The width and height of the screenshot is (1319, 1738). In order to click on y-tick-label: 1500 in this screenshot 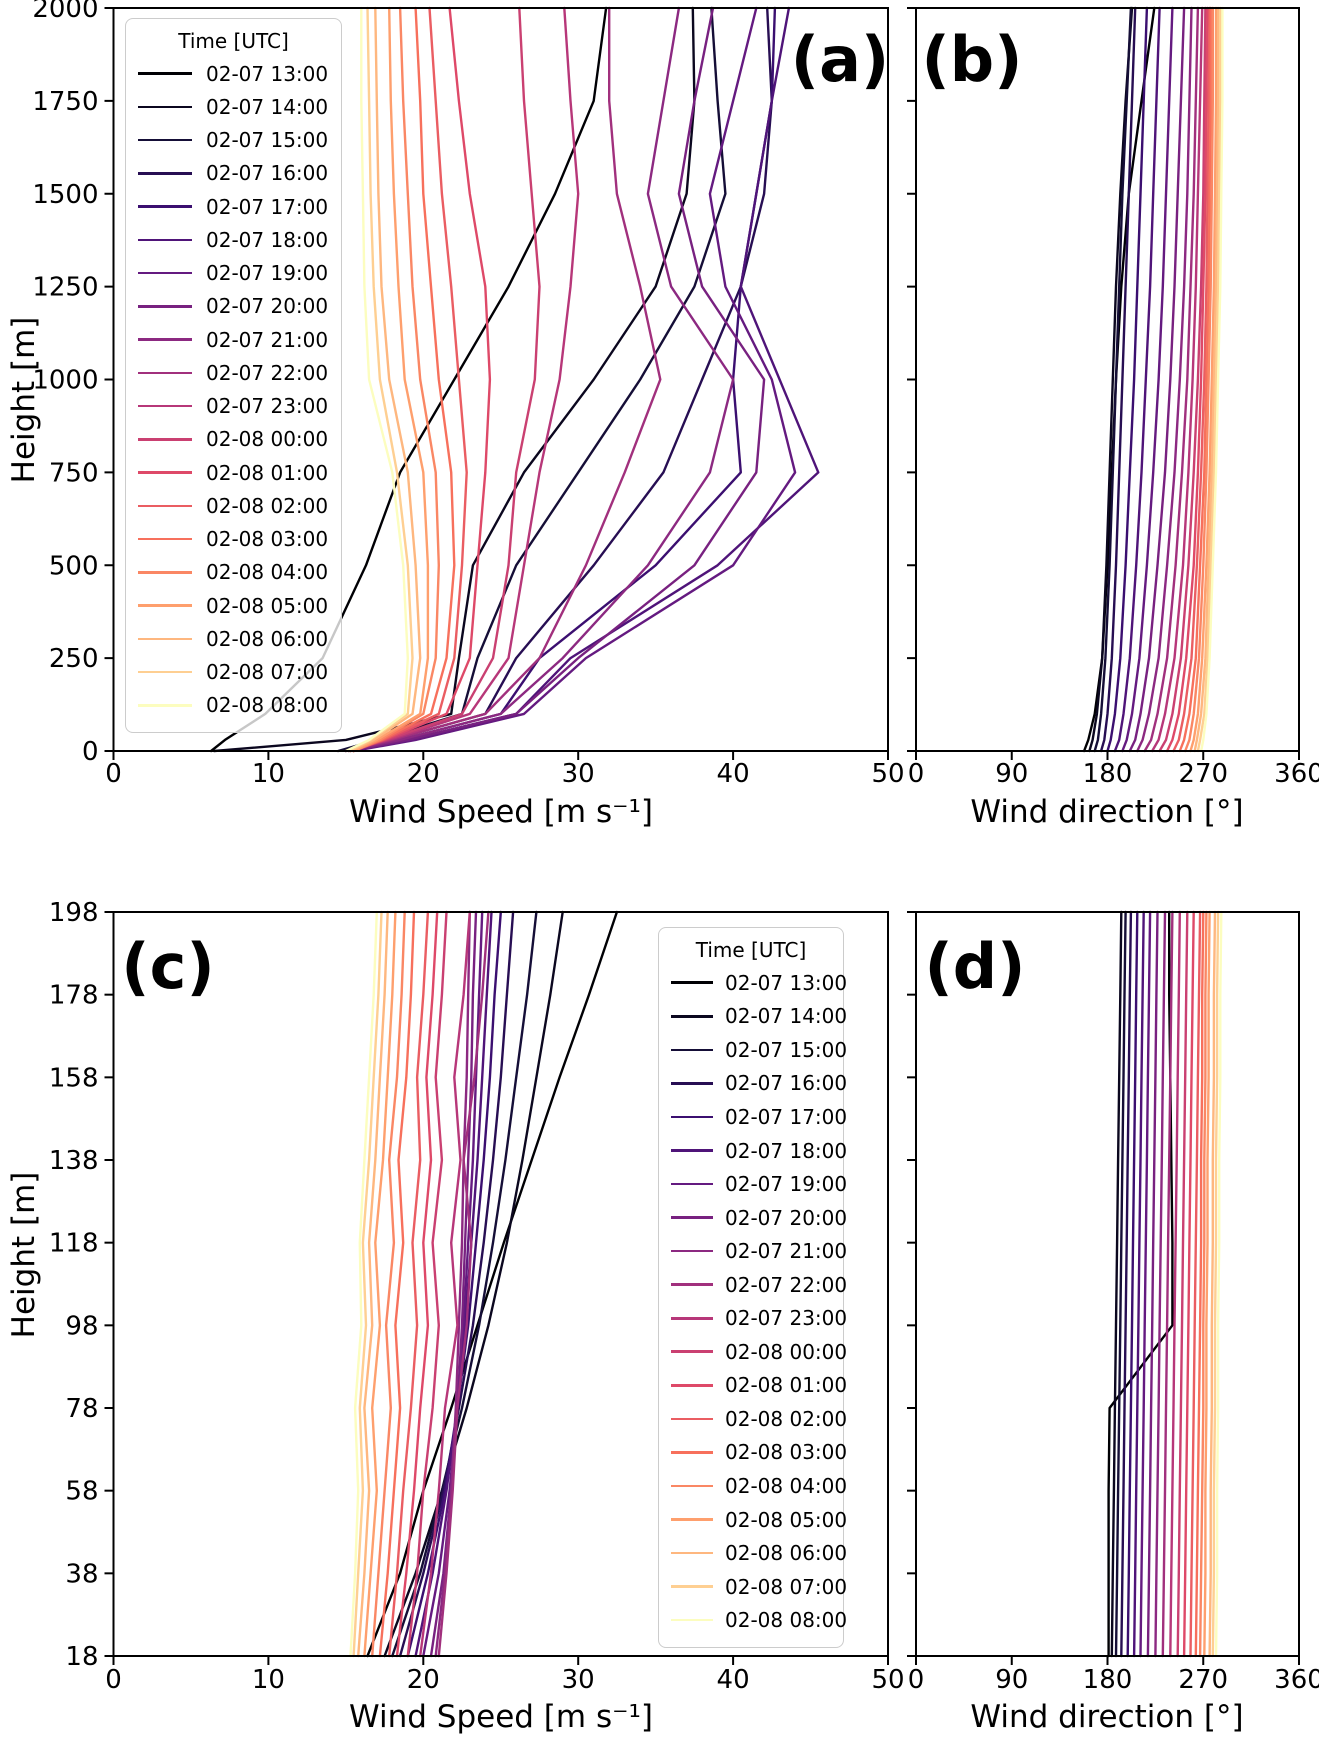, I will do `click(65, 195)`.